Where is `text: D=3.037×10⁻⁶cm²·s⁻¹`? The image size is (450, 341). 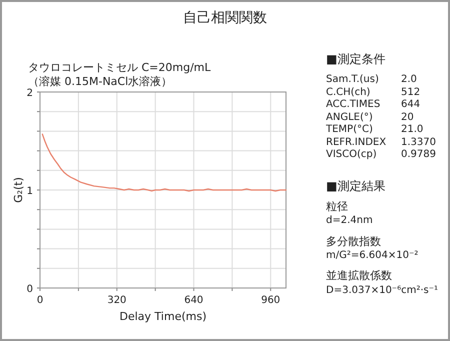 text: D=3.037×10⁻⁶cm²·s⁻¹ is located at coordinates (382, 290).